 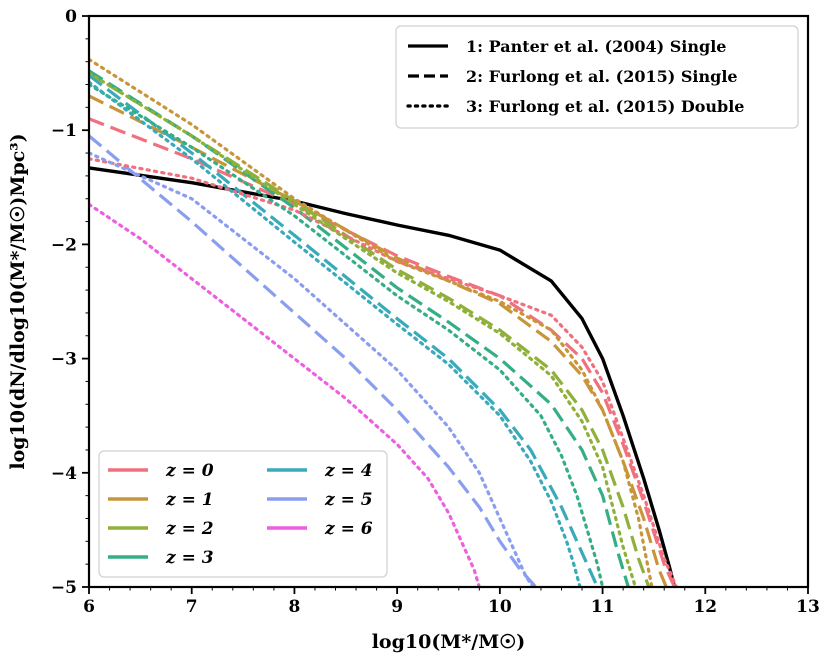 What do you see at coordinates (500, 607) in the screenshot?
I see `x-tick-label: 10` at bounding box center [500, 607].